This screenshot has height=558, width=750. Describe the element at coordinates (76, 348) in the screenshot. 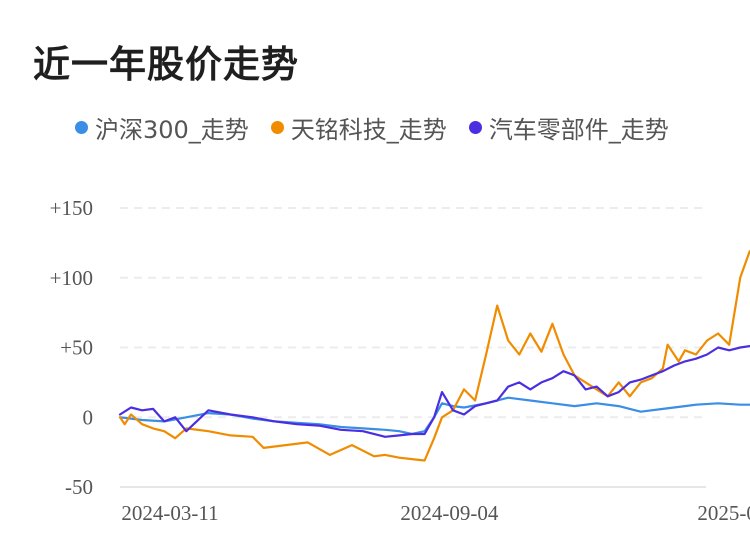

I see `y-tick-label: +50` at that location.